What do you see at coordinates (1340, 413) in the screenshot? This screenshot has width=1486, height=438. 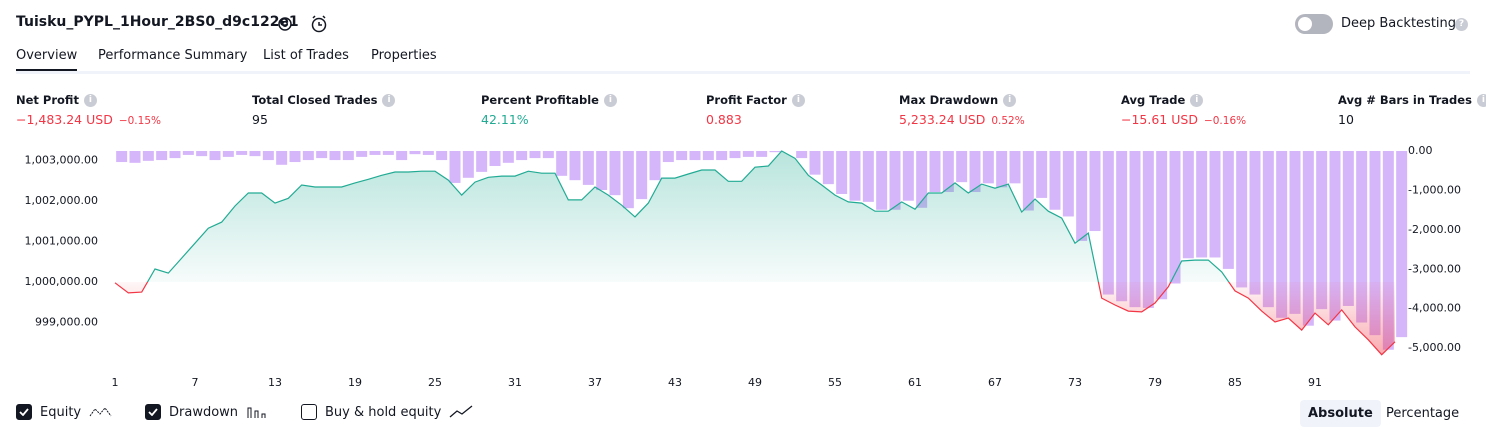 I see `mode-button: Absolute` at bounding box center [1340, 413].